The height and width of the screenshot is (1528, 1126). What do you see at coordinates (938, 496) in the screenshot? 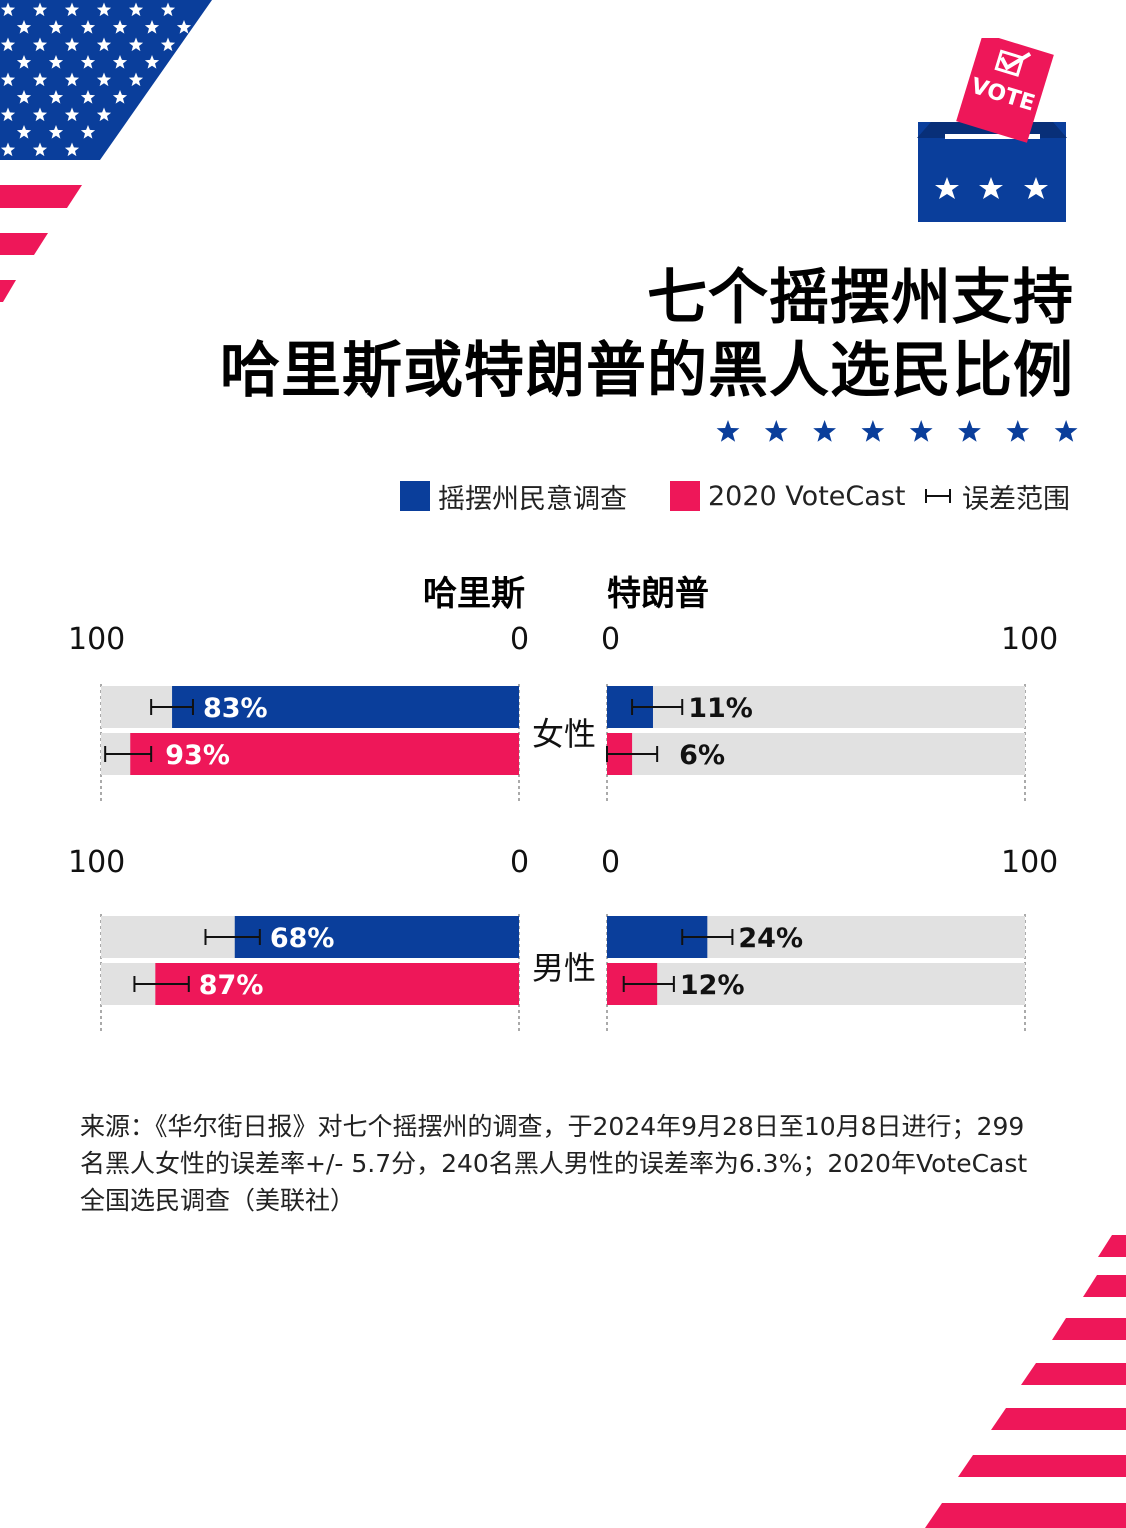
I see `legend-errorbar-icon` at bounding box center [938, 496].